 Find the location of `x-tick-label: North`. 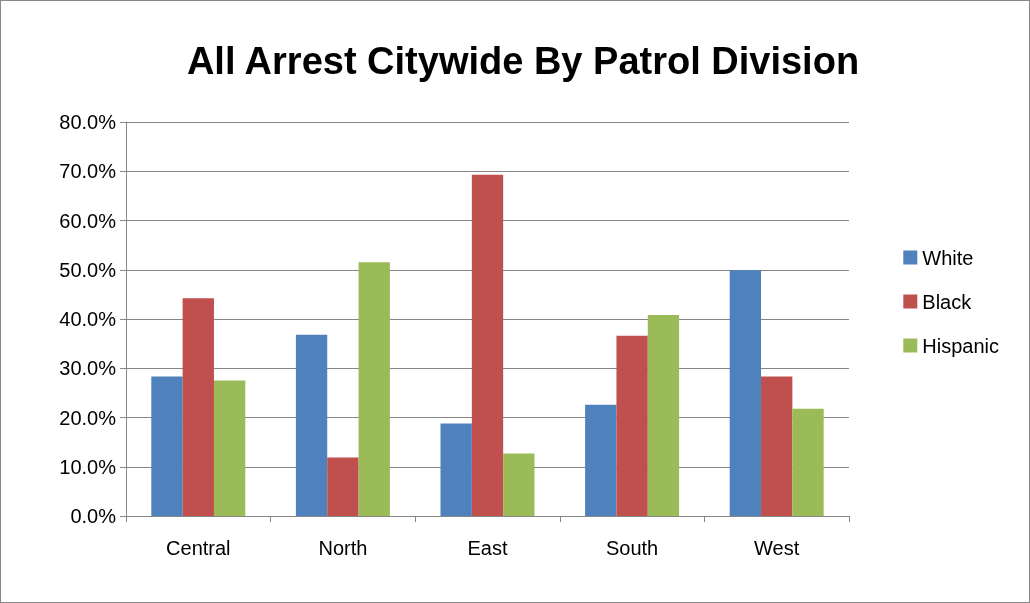

x-tick-label: North is located at coordinates (343, 548).